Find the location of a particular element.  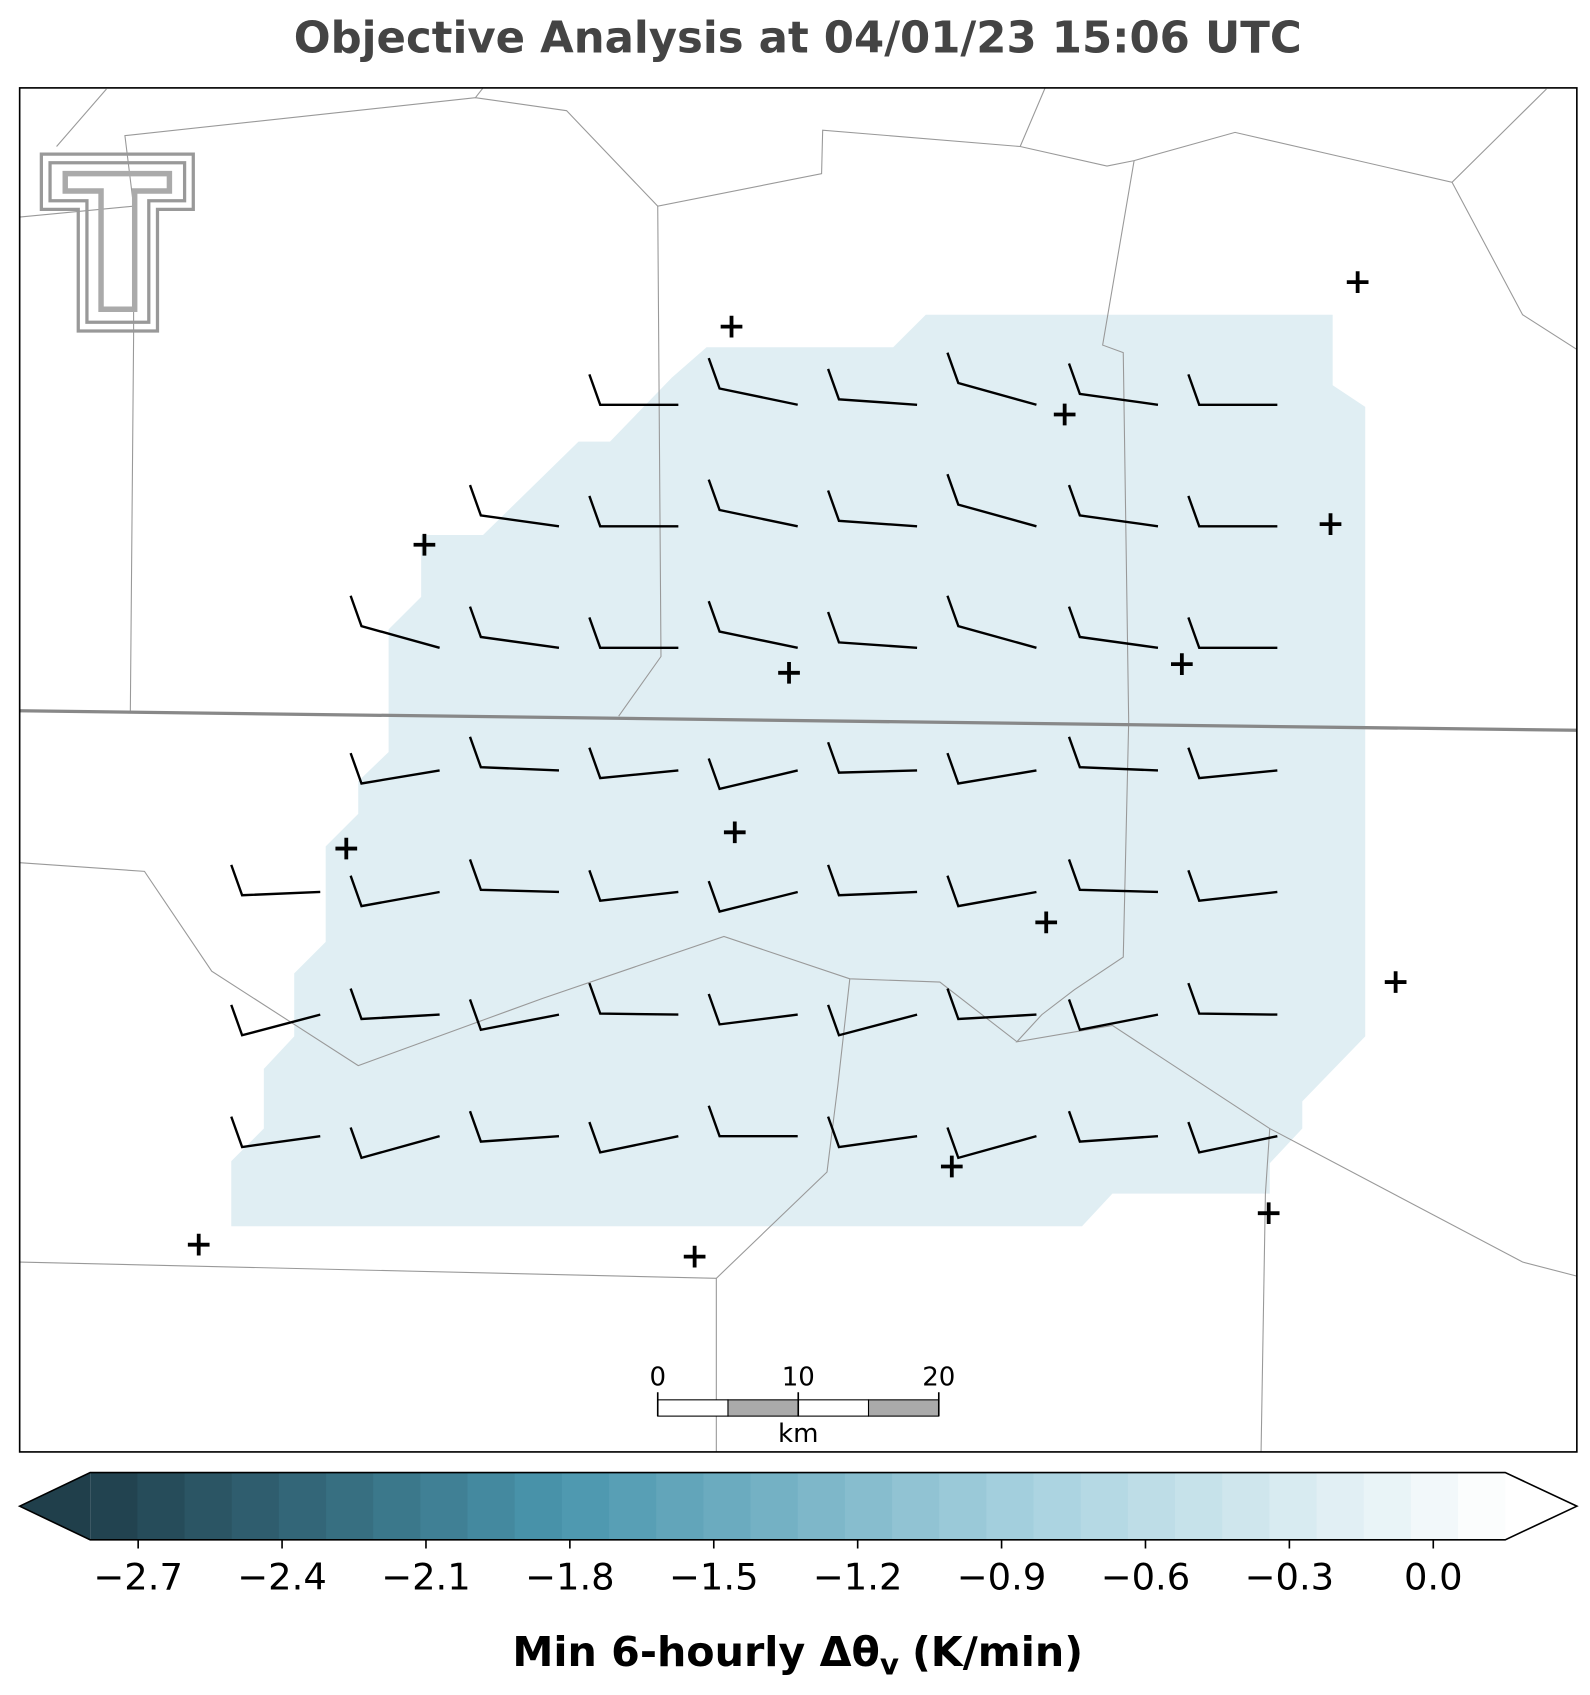

scale-unit: km is located at coordinates (798, 1434).